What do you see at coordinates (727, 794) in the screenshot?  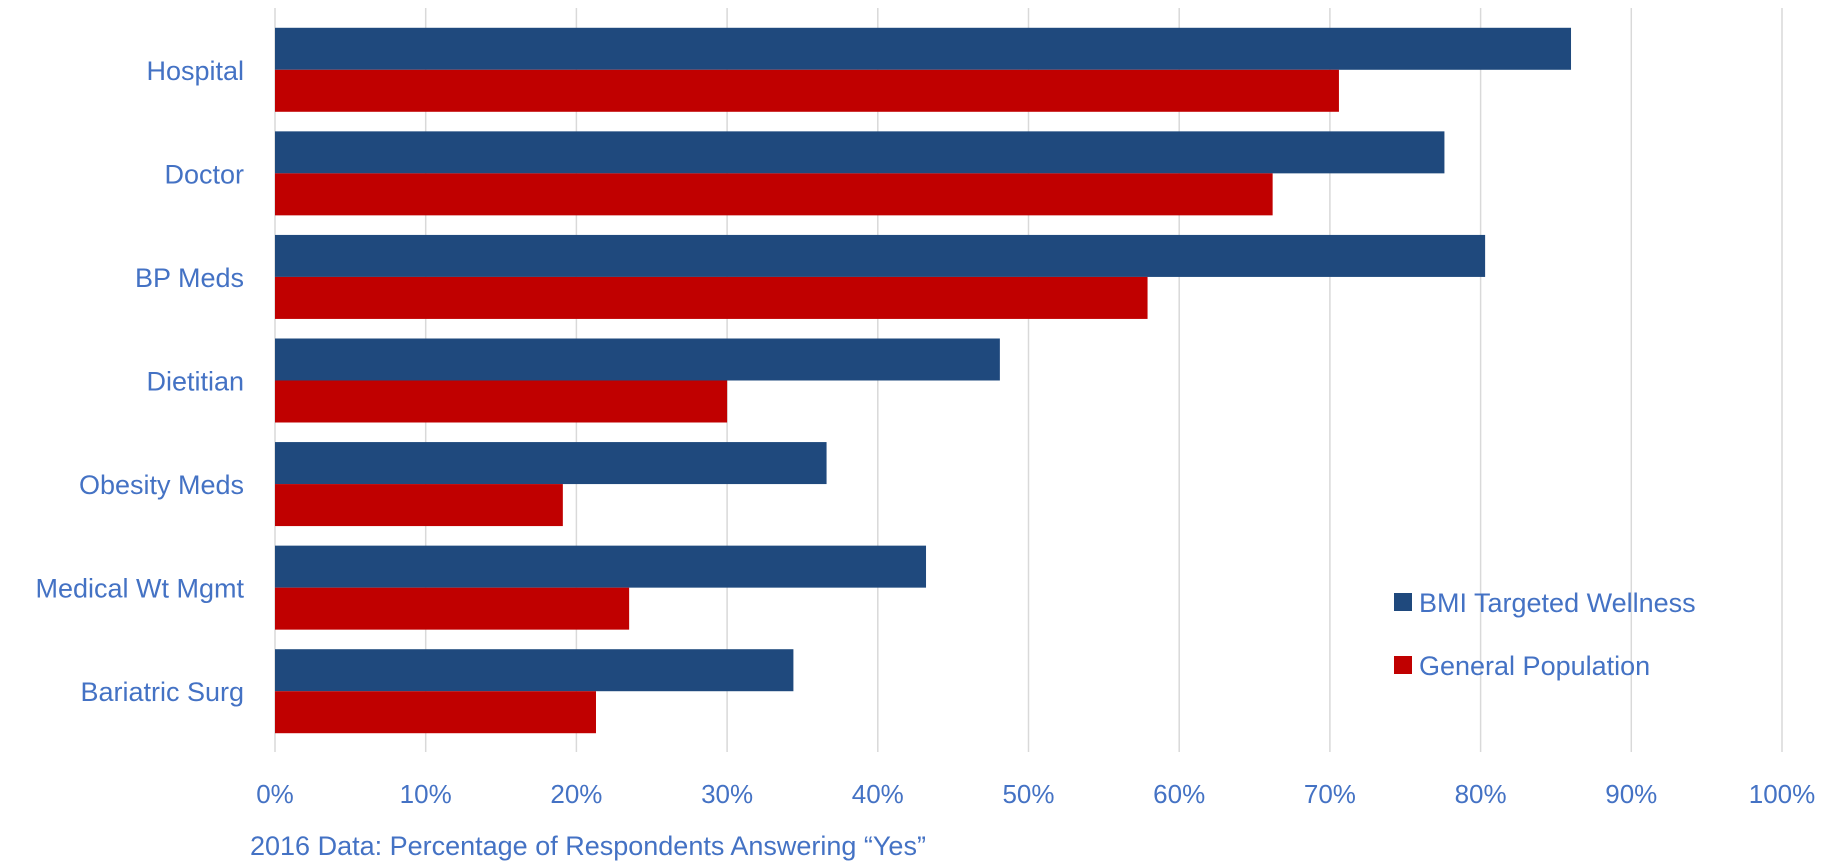 I see `x-tick-label: 30%` at bounding box center [727, 794].